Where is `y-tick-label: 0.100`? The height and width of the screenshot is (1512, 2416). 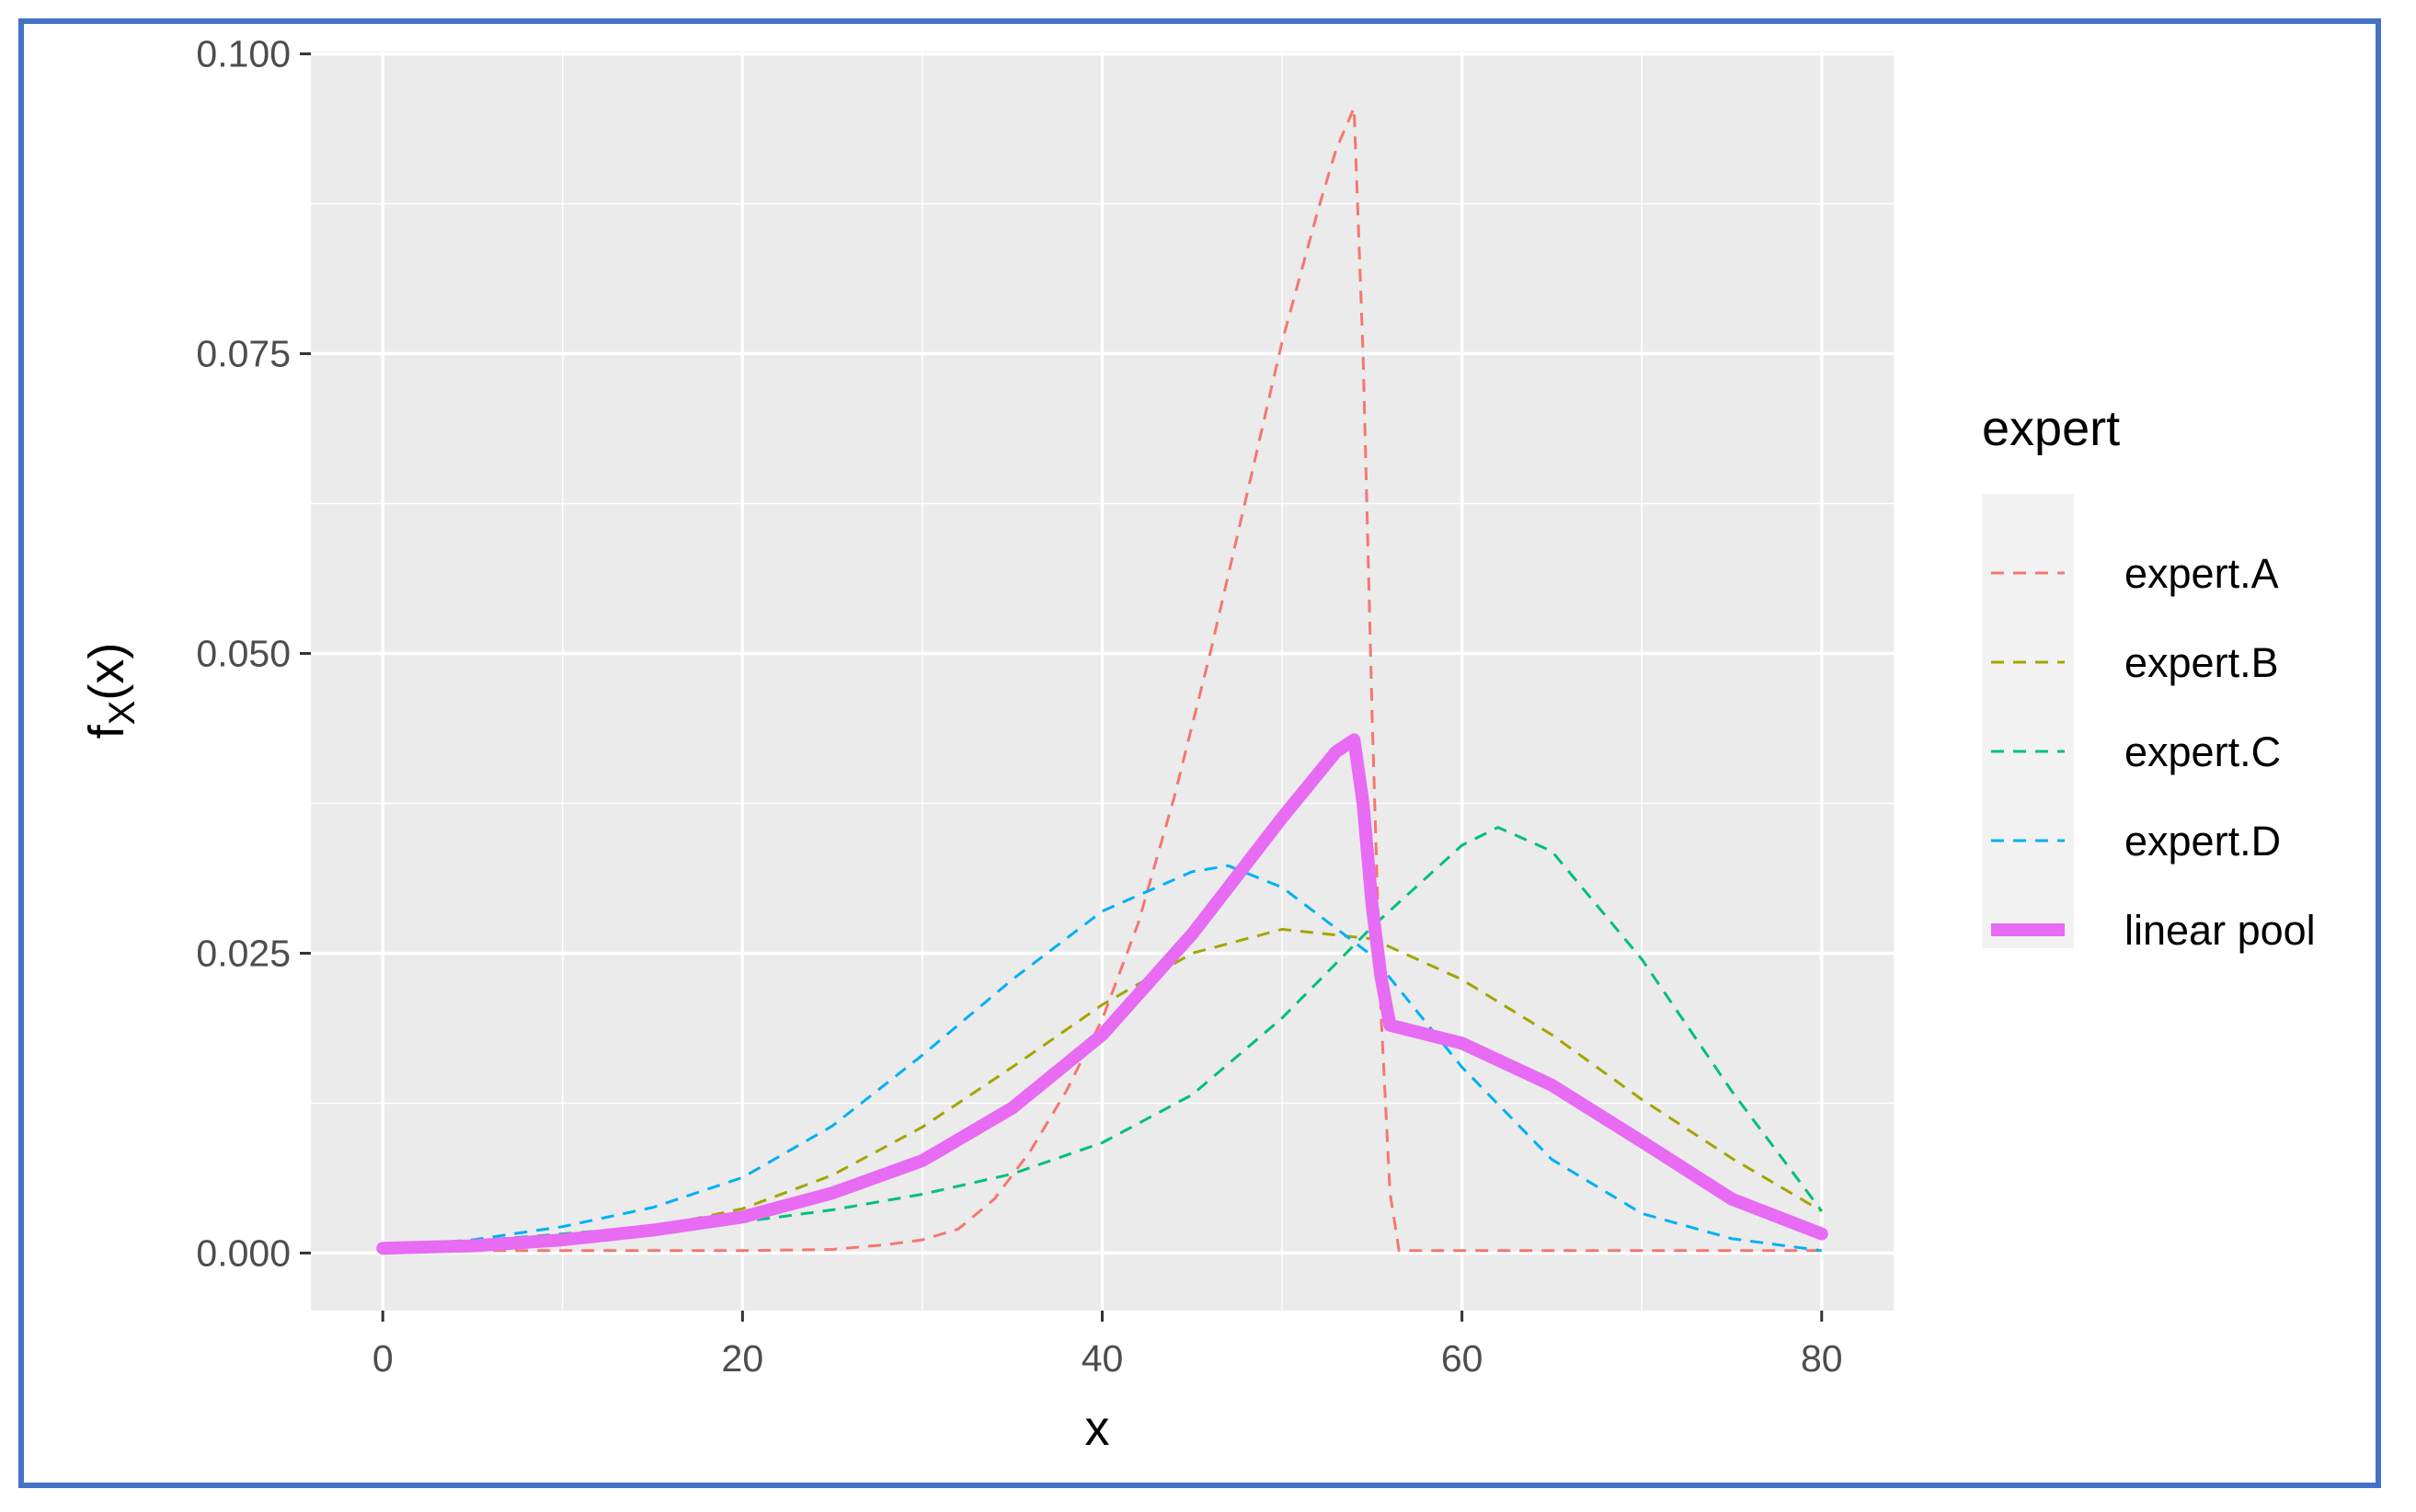
y-tick-label: 0.100 is located at coordinates (243, 54).